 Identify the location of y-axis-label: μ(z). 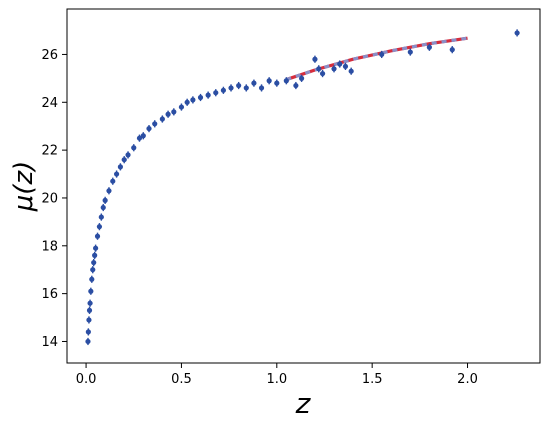
(24, 186).